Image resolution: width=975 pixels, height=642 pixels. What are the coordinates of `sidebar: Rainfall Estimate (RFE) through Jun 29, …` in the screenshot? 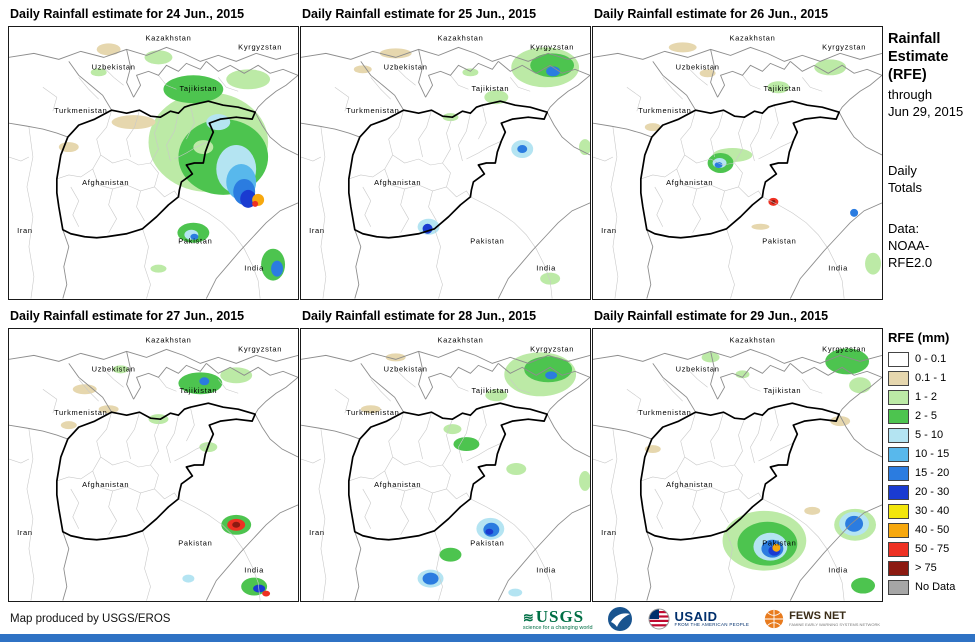 It's located at (930, 314).